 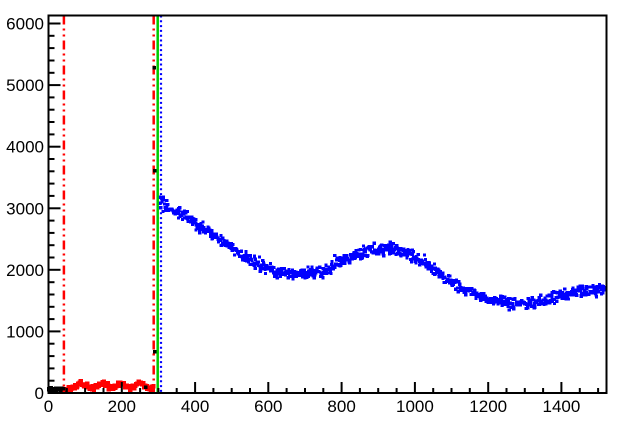 I want to click on x-tick-label: 0, so click(x=48, y=406).